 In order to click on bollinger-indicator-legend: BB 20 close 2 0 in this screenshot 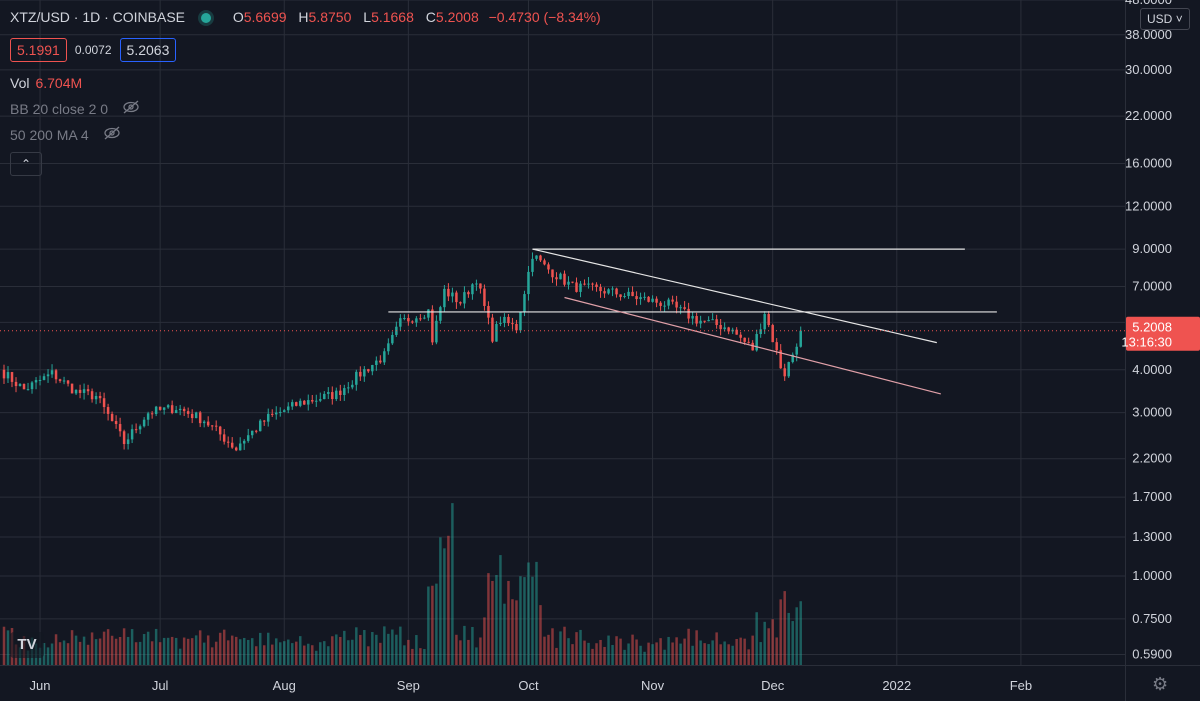, I will do `click(75, 108)`.